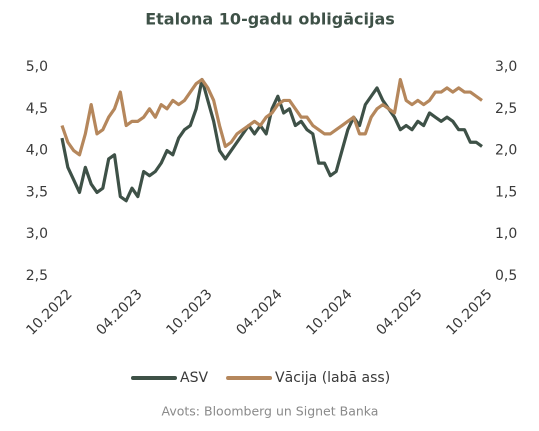 This screenshot has width=539, height=431. Describe the element at coordinates (119, 312) in the screenshot. I see `x-tick-label: 04.2023` at that location.